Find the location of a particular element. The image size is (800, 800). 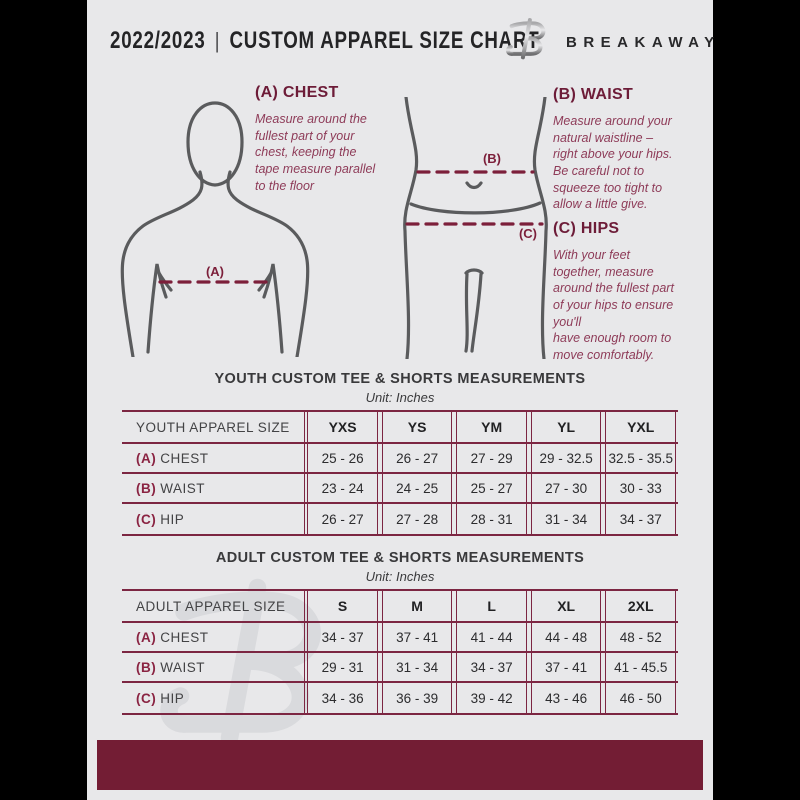

cell: 23 - 24 is located at coordinates (342, 488).